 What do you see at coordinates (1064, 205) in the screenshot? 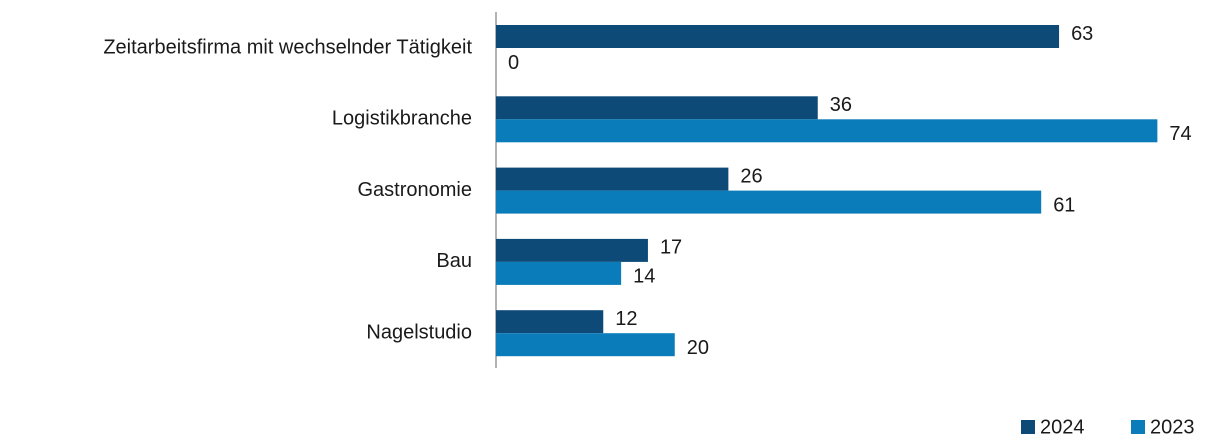
I see `value-label: 61` at bounding box center [1064, 205].